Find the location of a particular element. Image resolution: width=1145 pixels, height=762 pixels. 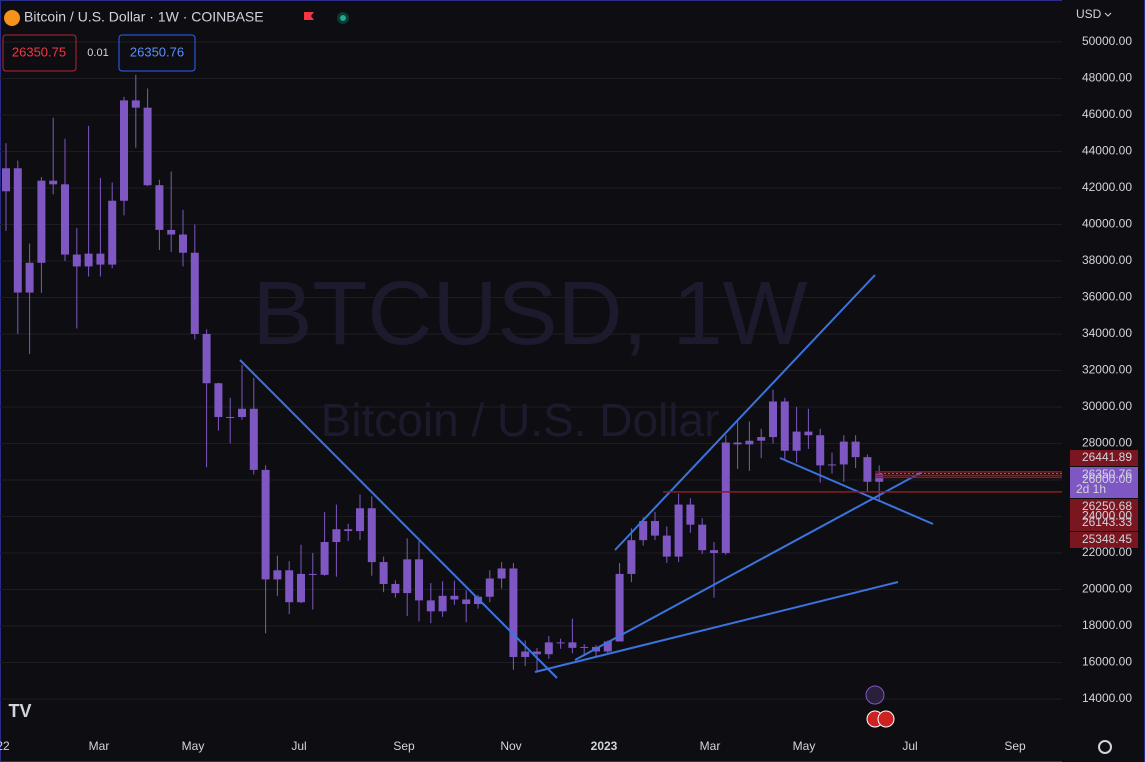

y-tick-label: 32000.00 is located at coordinates (1107, 370).